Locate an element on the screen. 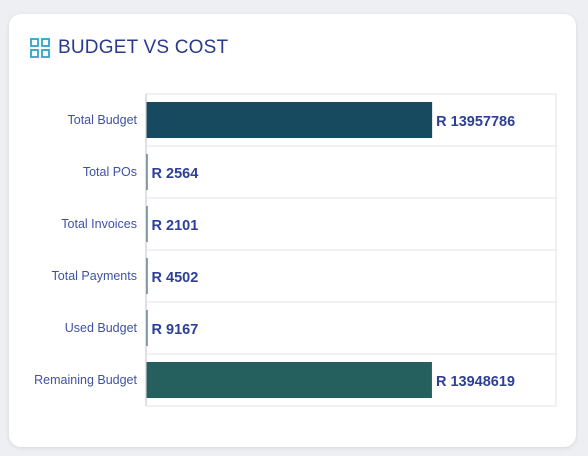  category-label: Total Budget is located at coordinates (103, 120).